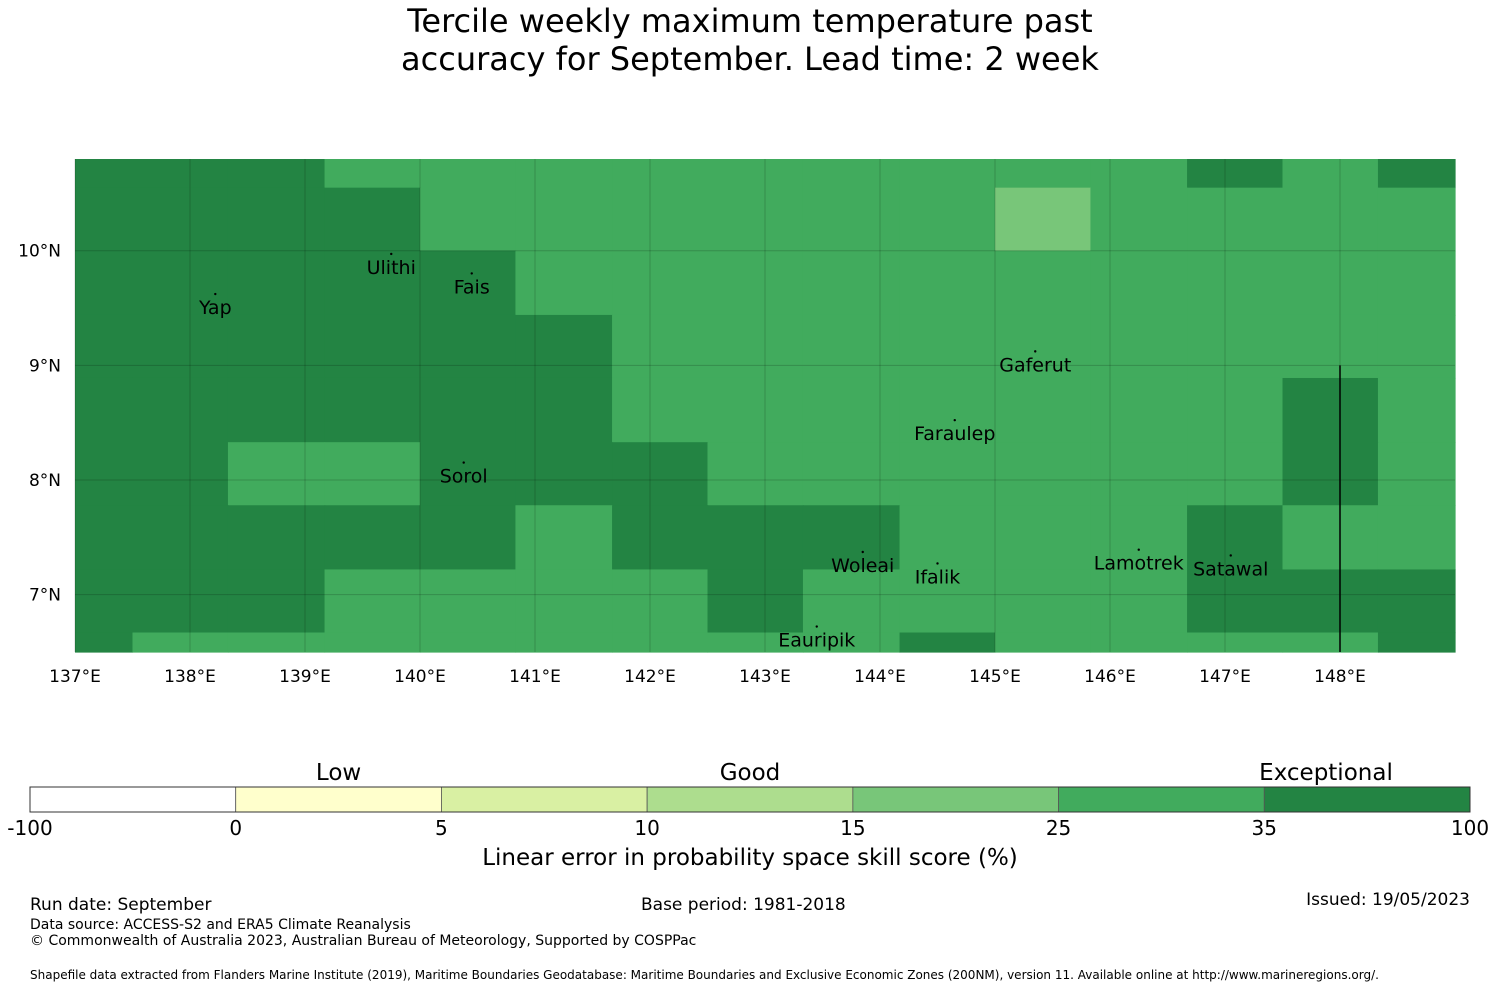  Describe the element at coordinates (816, 641) in the screenshot. I see `place-label: Eauripik` at that location.